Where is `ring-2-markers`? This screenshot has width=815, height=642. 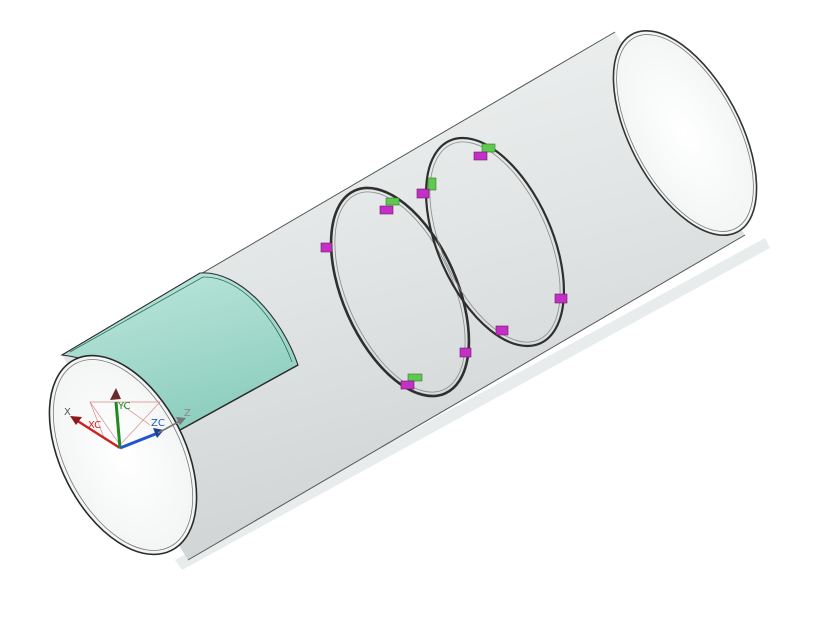 ring-2-markers is located at coordinates (492, 239).